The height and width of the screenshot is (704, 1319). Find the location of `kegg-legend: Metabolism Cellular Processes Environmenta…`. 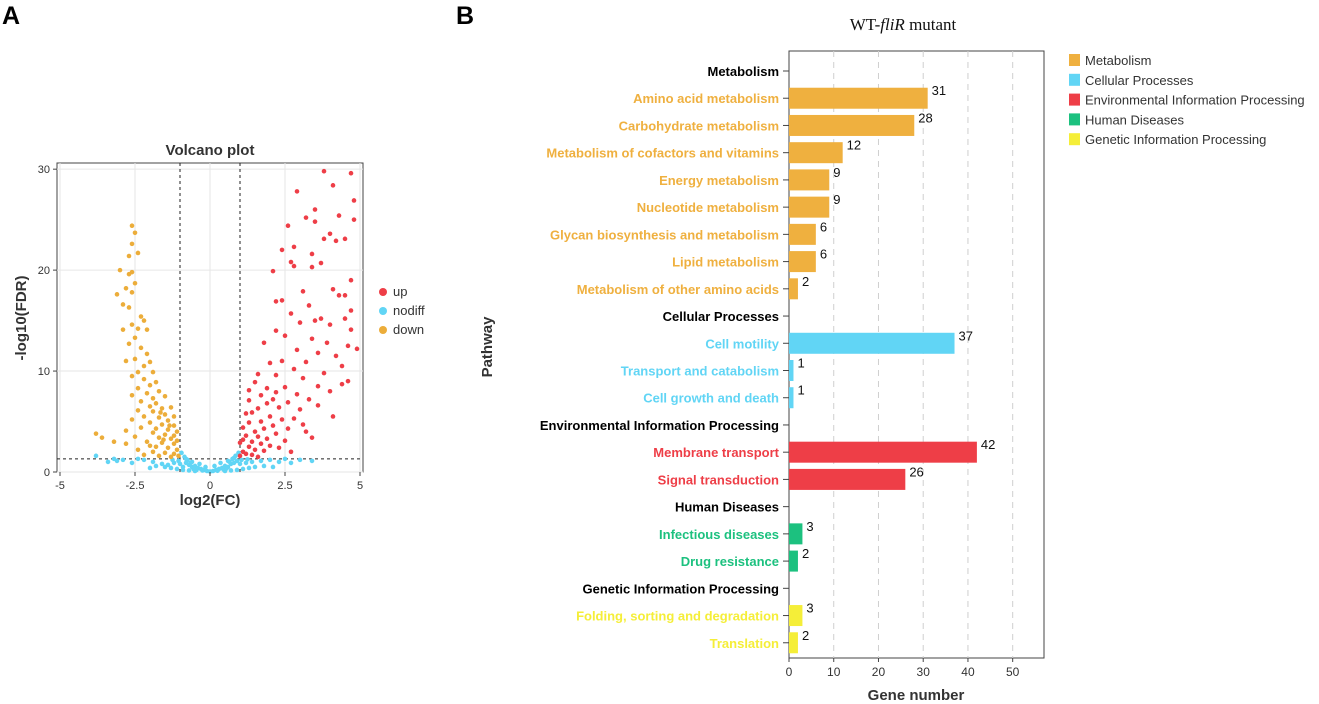

kegg-legend: Metabolism Cellular Processes Environmenta… is located at coordinates (1187, 100).